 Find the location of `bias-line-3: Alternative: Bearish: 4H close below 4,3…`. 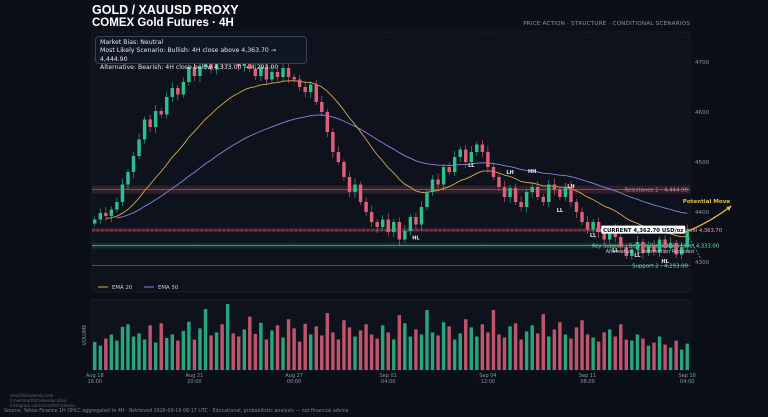

bias-line-3: Alternative: Bearish: 4H close below 4,3… is located at coordinates (189, 68).